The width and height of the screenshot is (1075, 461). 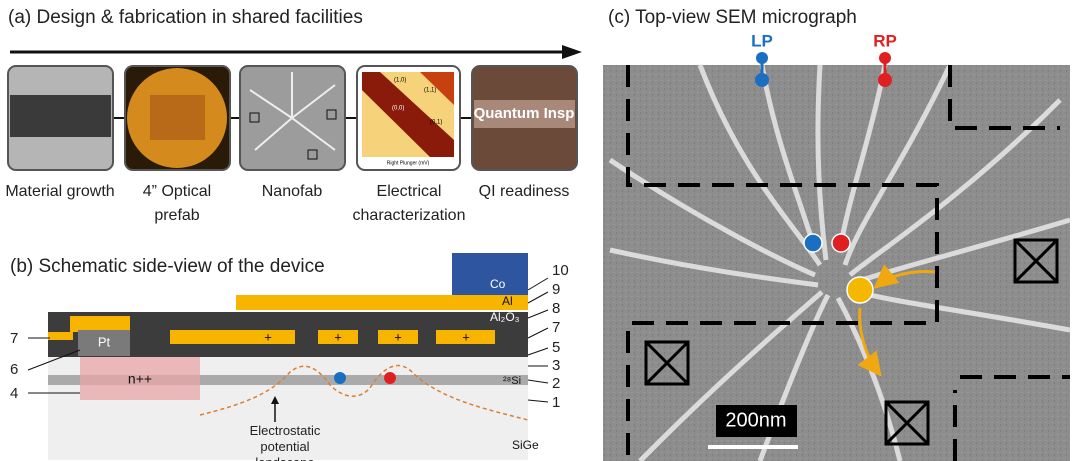 What do you see at coordinates (285, 442) in the screenshot?
I see `annotation: Electrostatic potential landscape` at bounding box center [285, 442].